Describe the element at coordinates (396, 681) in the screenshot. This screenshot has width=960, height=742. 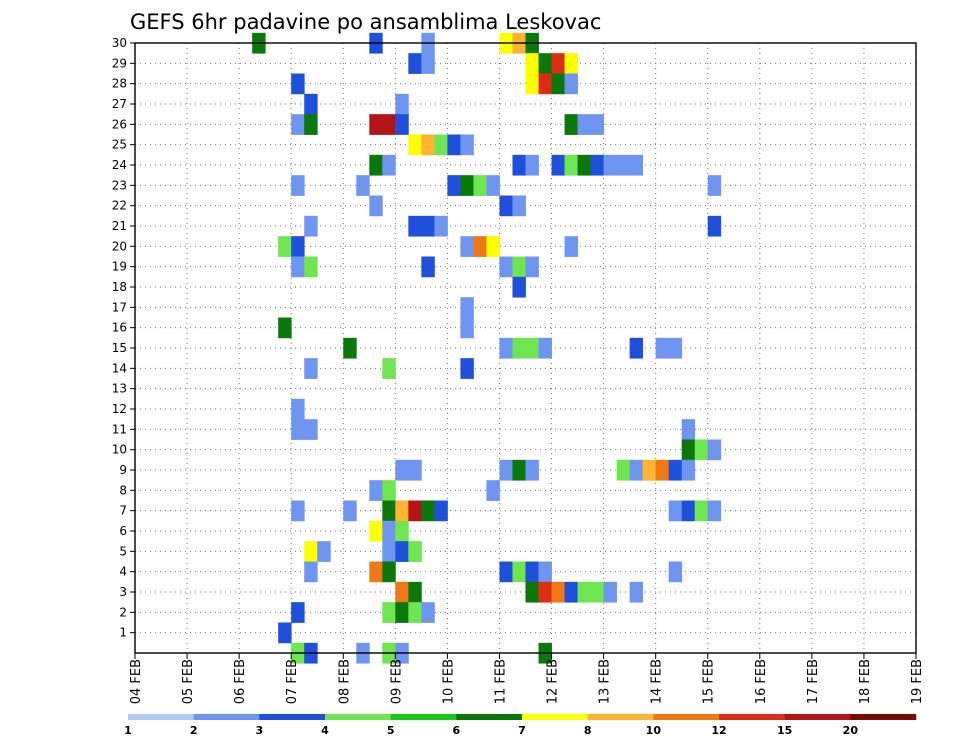
I see `x-tick-label: 09 FEB` at that location.